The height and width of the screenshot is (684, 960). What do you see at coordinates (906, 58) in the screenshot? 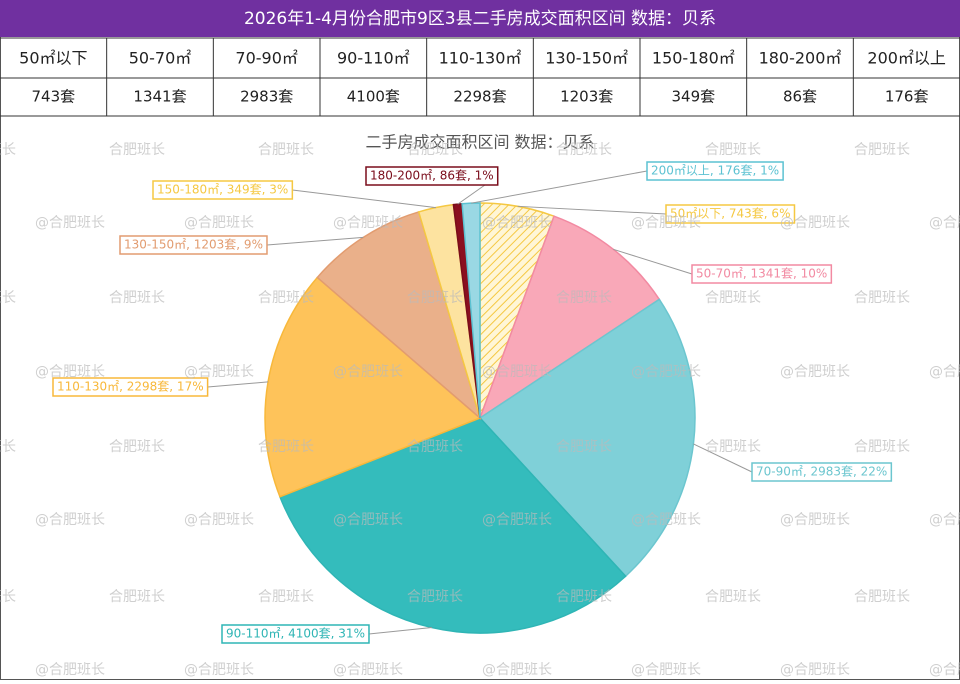
I see `table-header: 200㎡以上` at bounding box center [906, 58].